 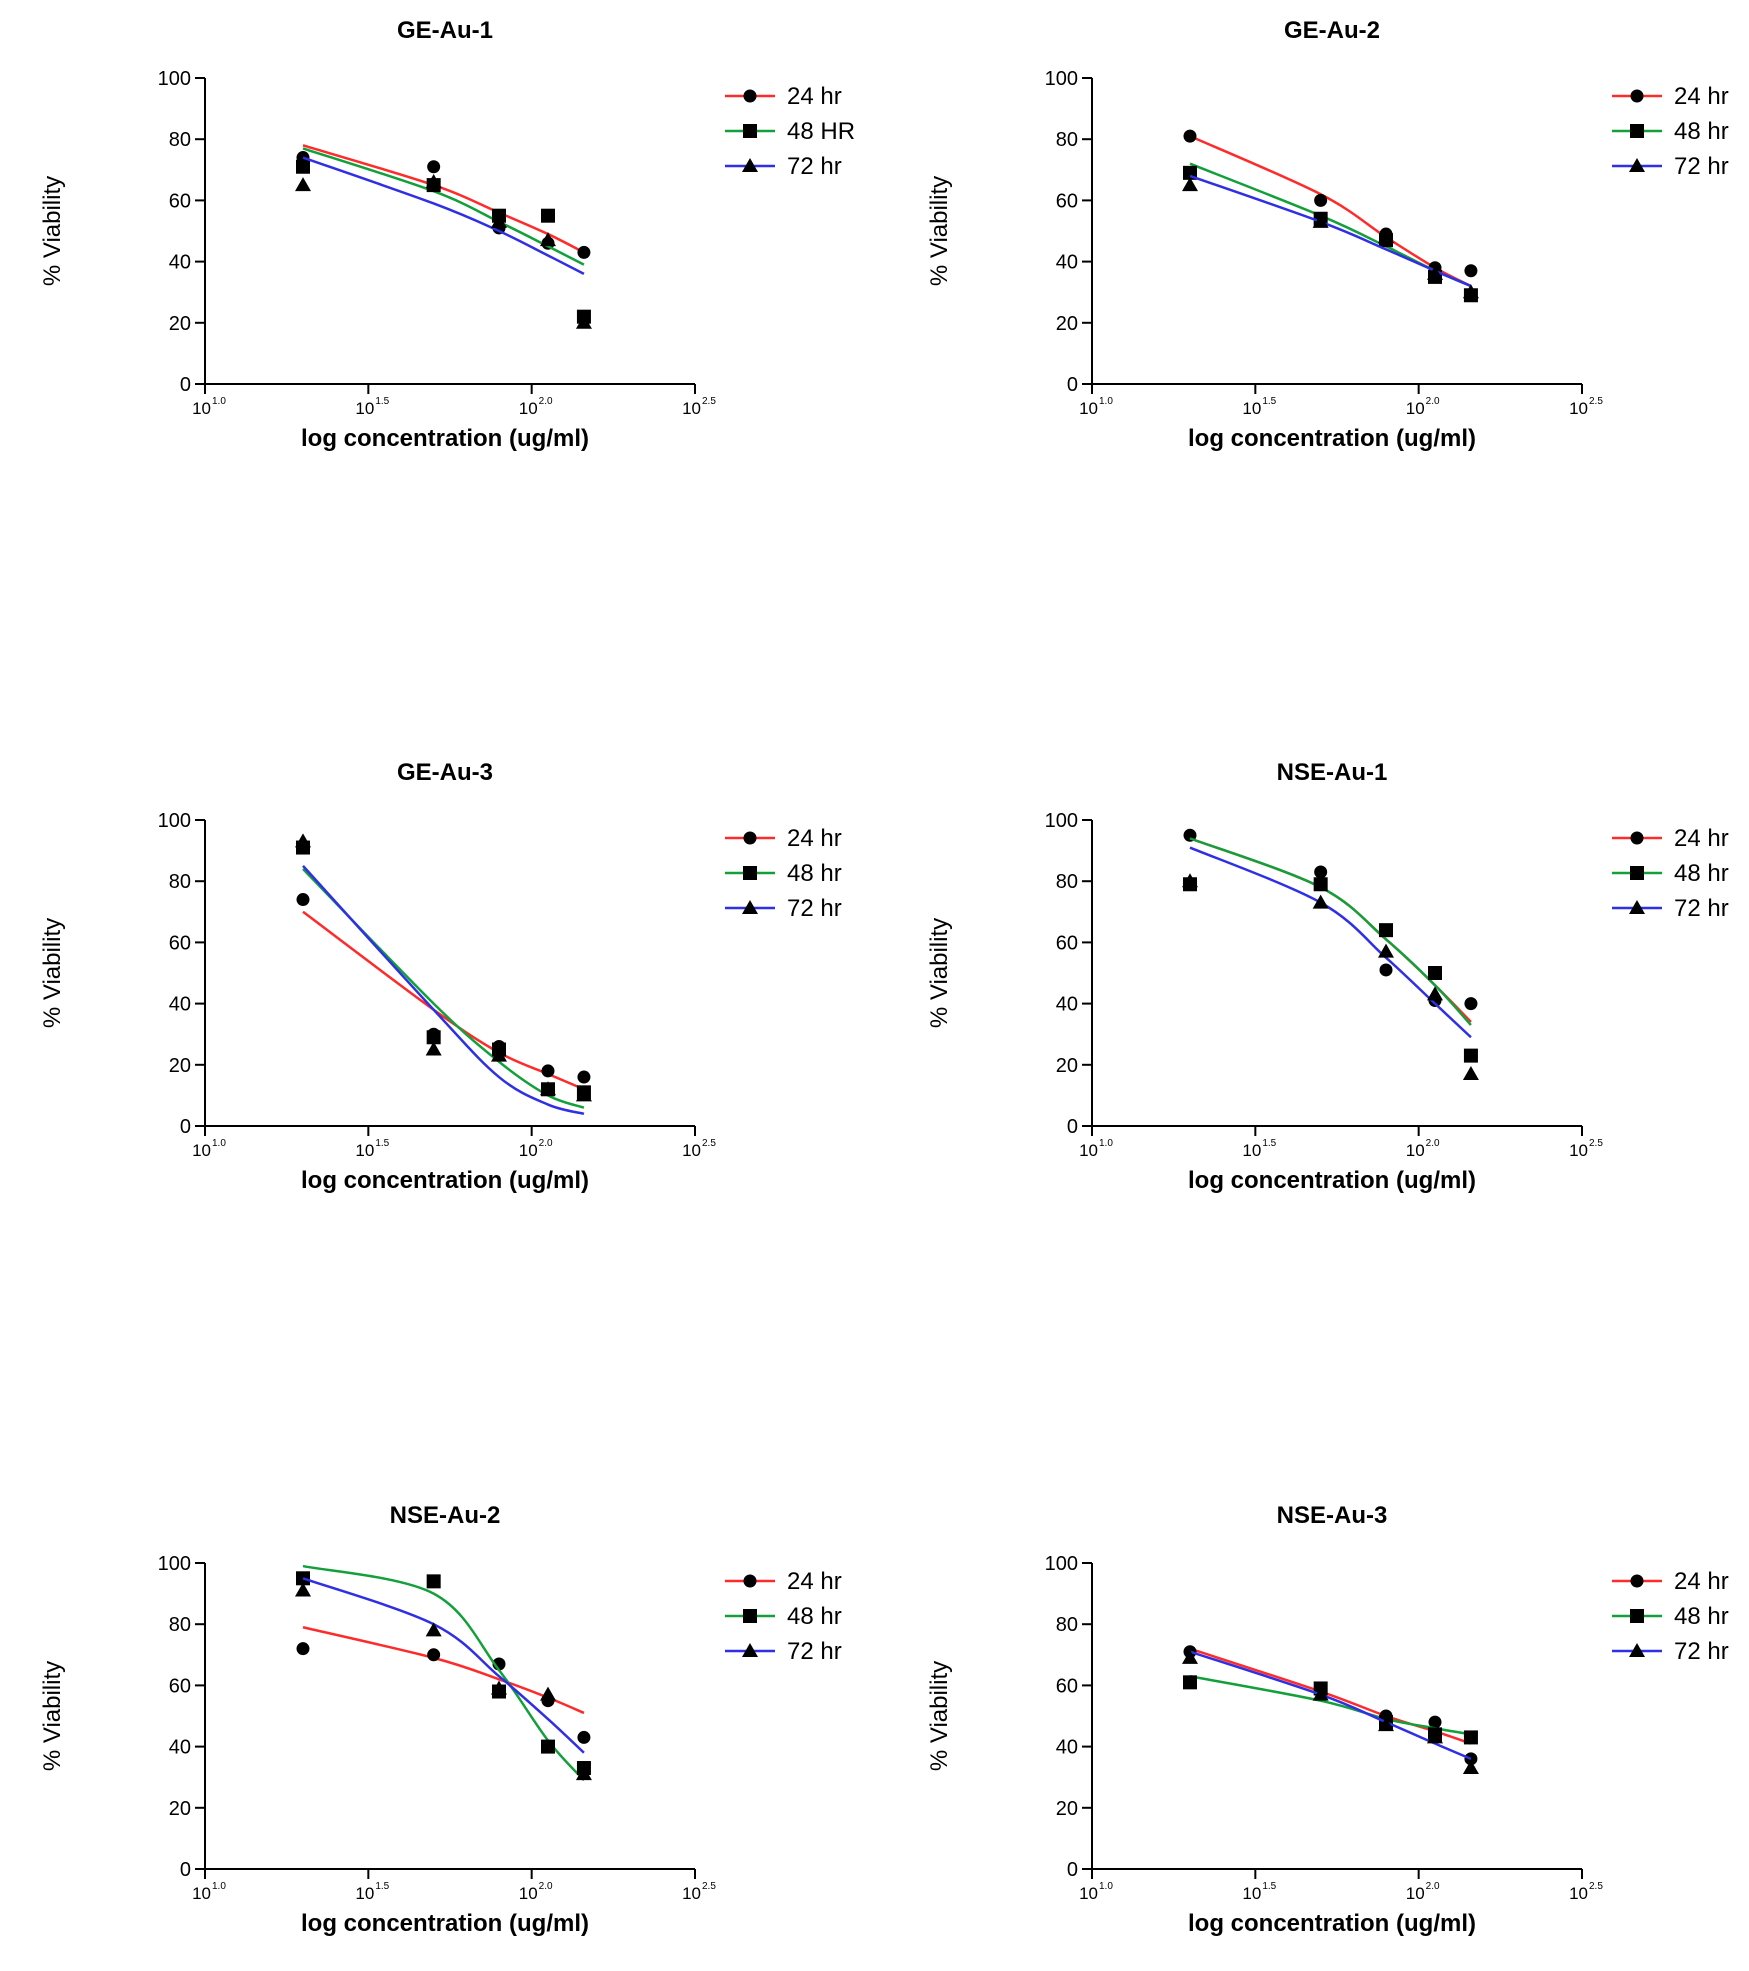 I want to click on chart-title: GE-Au-3, so click(x=445, y=772).